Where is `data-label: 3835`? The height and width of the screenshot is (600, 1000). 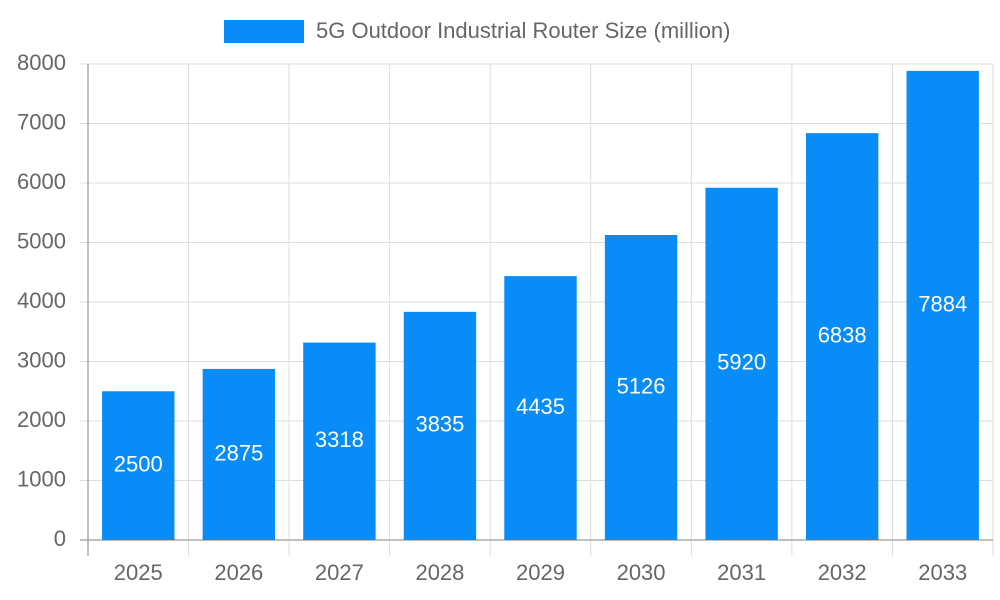
data-label: 3835 is located at coordinates (439, 424).